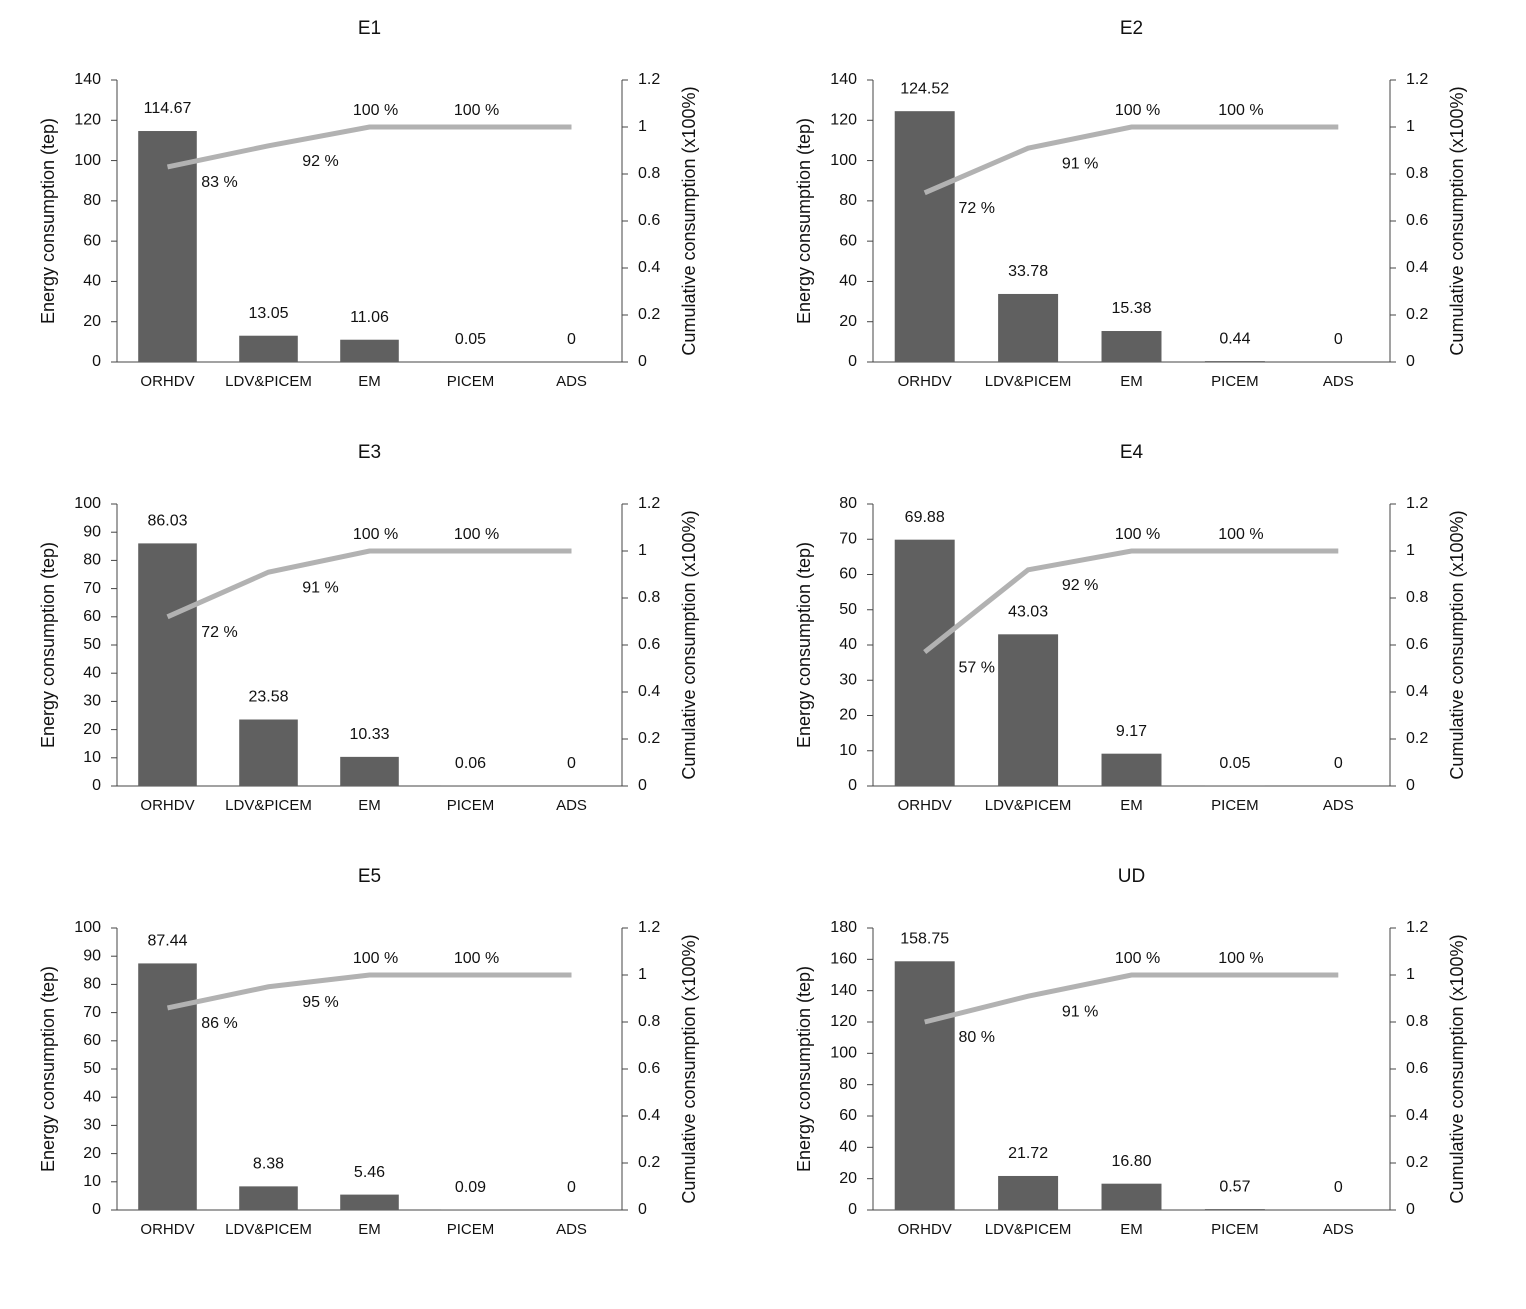  I want to click on bar-value-label: 23.58, so click(268, 697).